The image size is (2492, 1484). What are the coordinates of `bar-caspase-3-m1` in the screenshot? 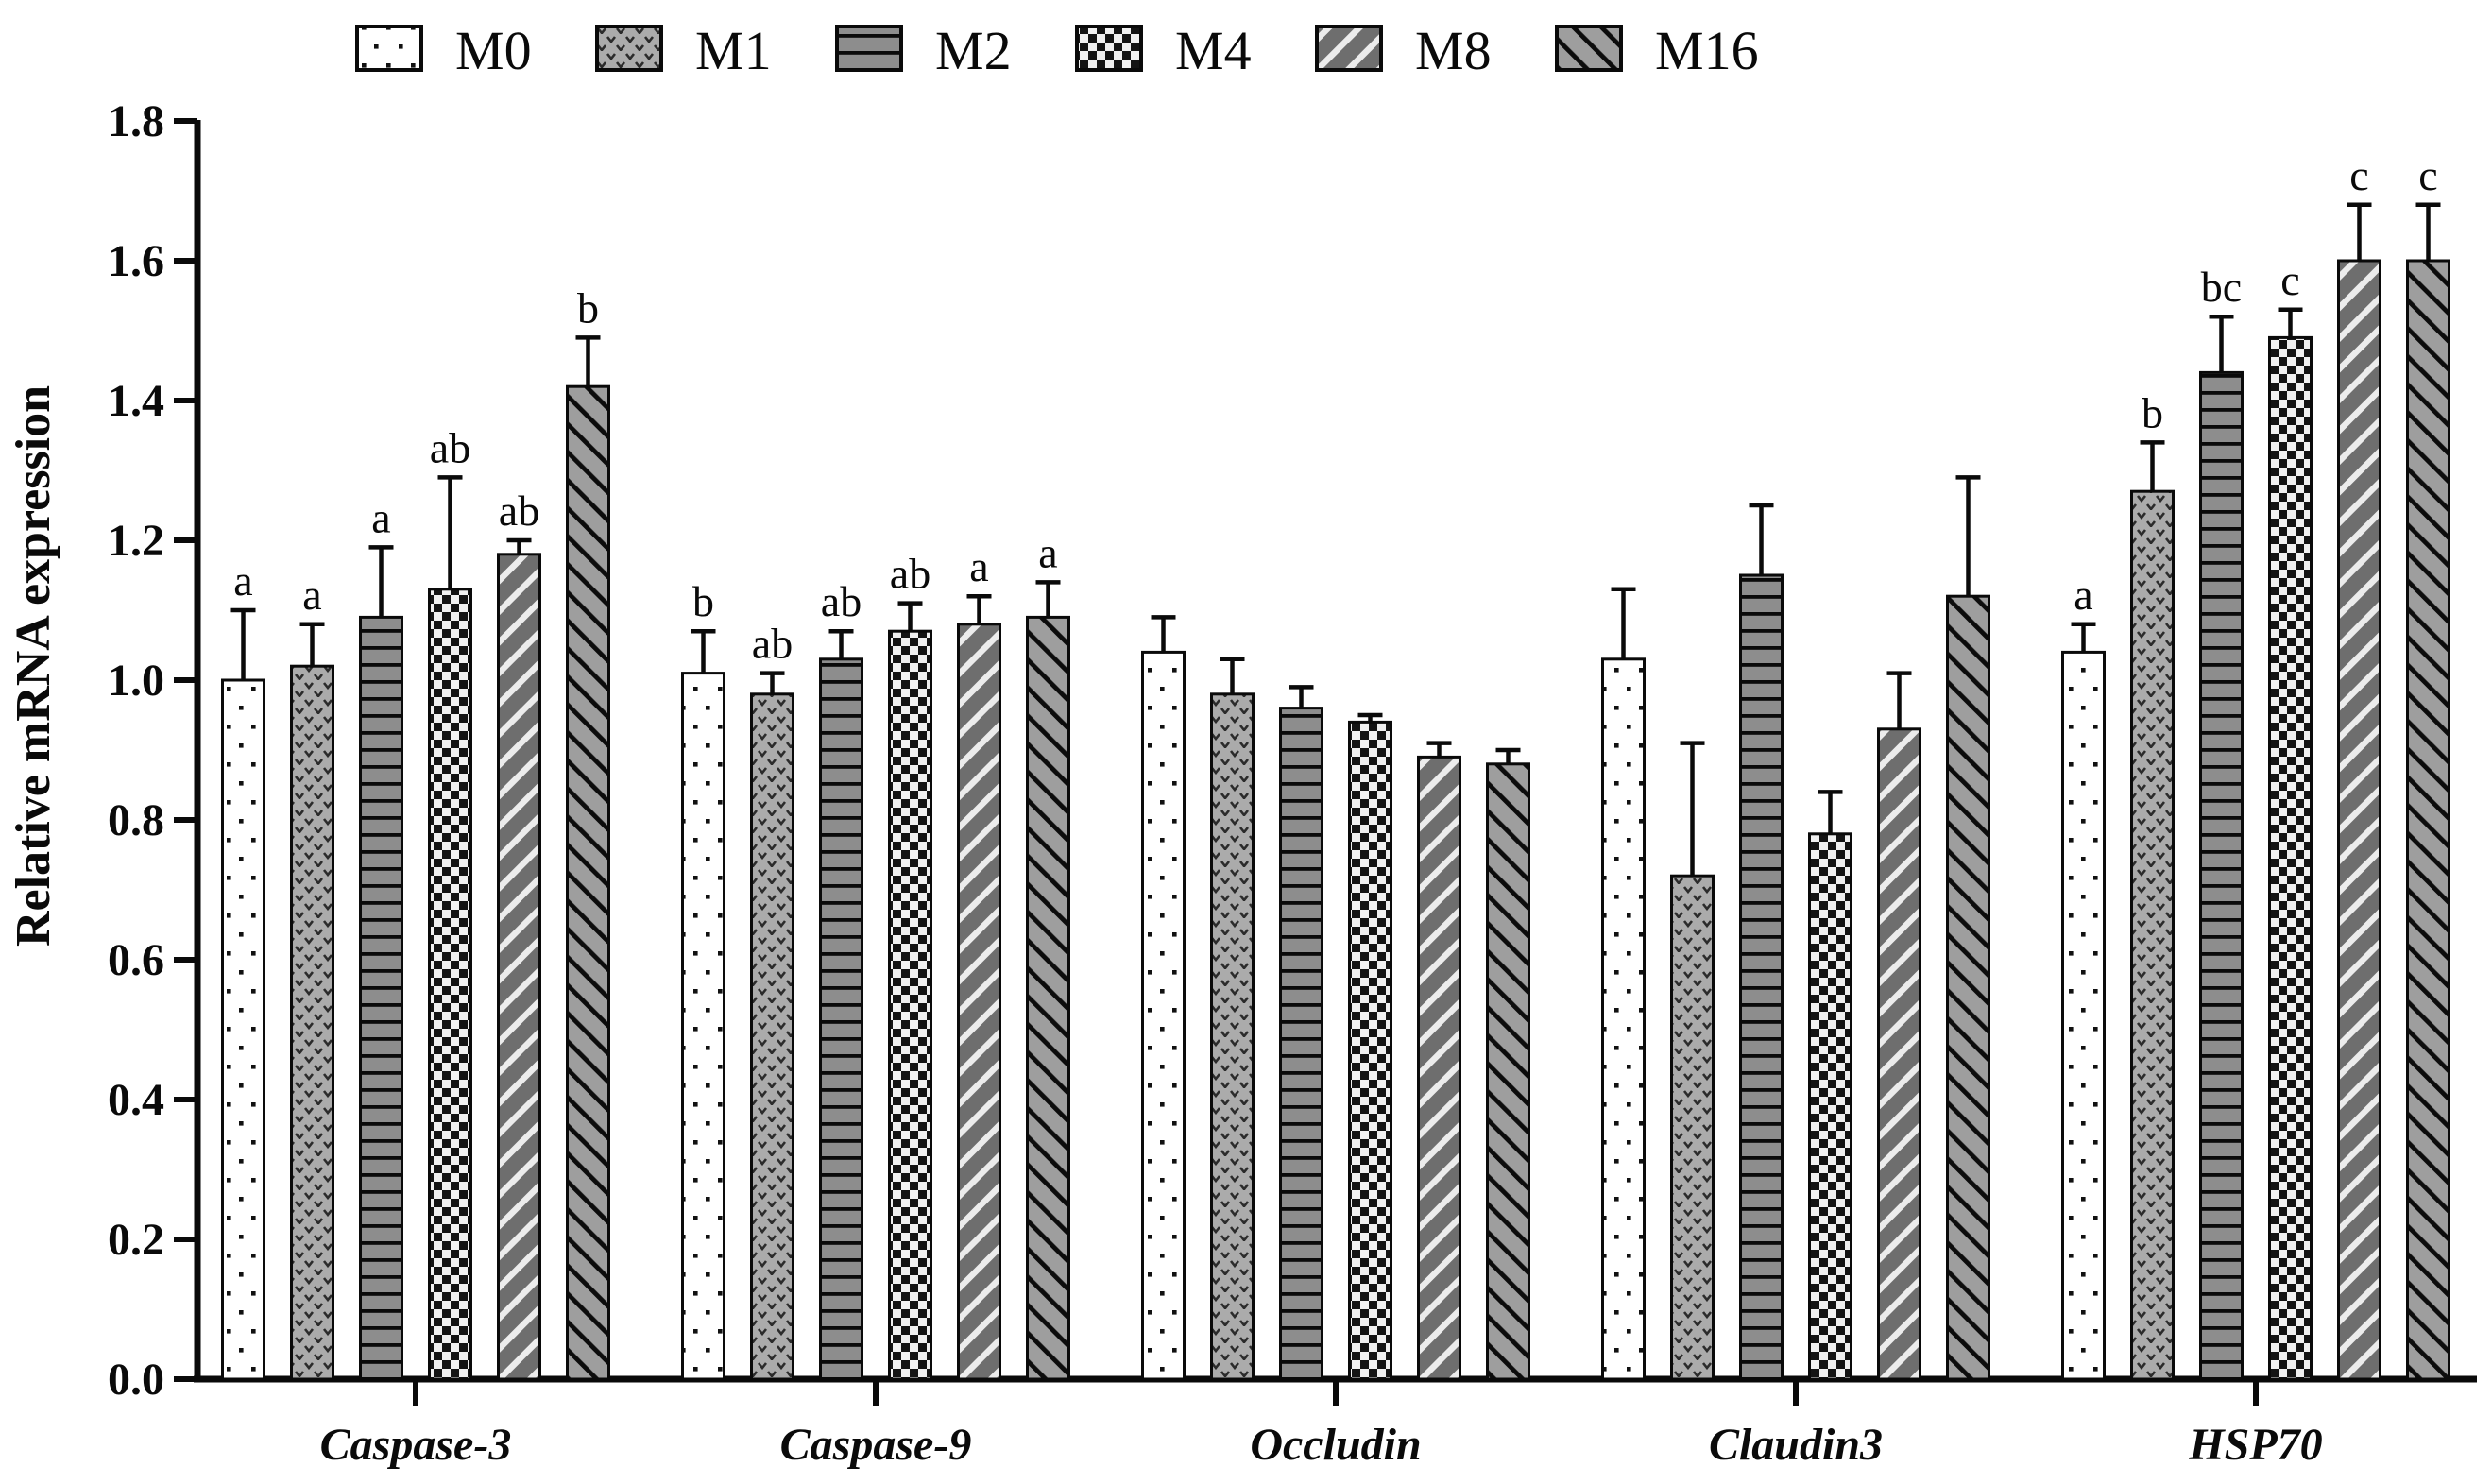 It's located at (312, 1022).